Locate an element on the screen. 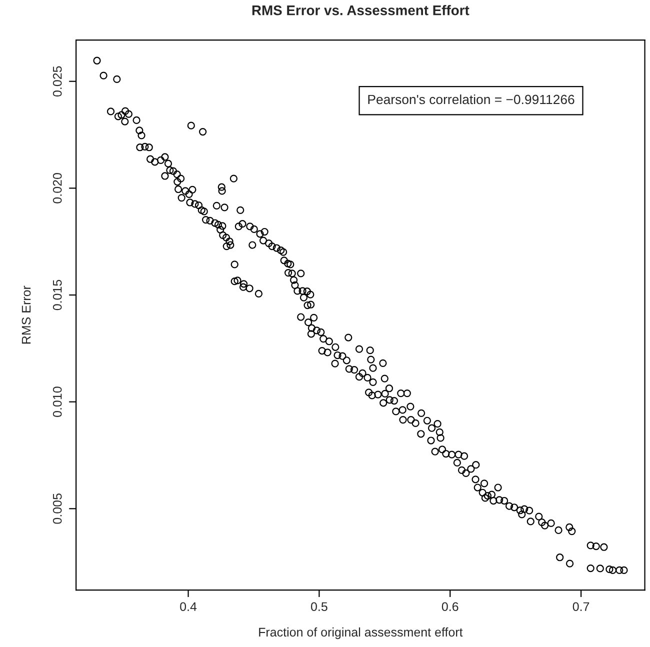 The width and height of the screenshot is (650, 647). y-tick-label: 0.010 is located at coordinates (57, 401).